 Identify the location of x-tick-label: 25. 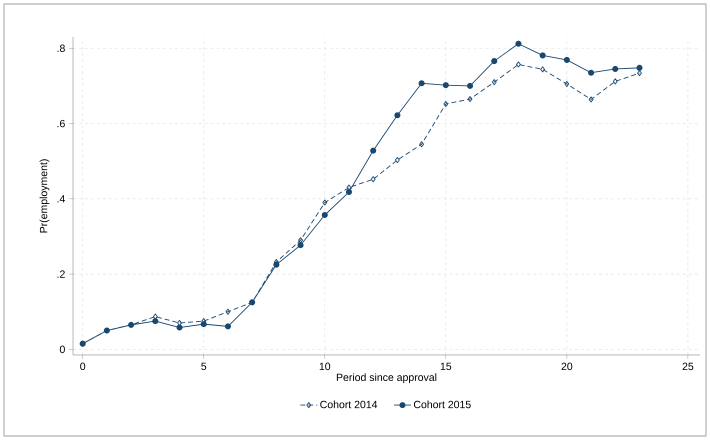
(688, 366).